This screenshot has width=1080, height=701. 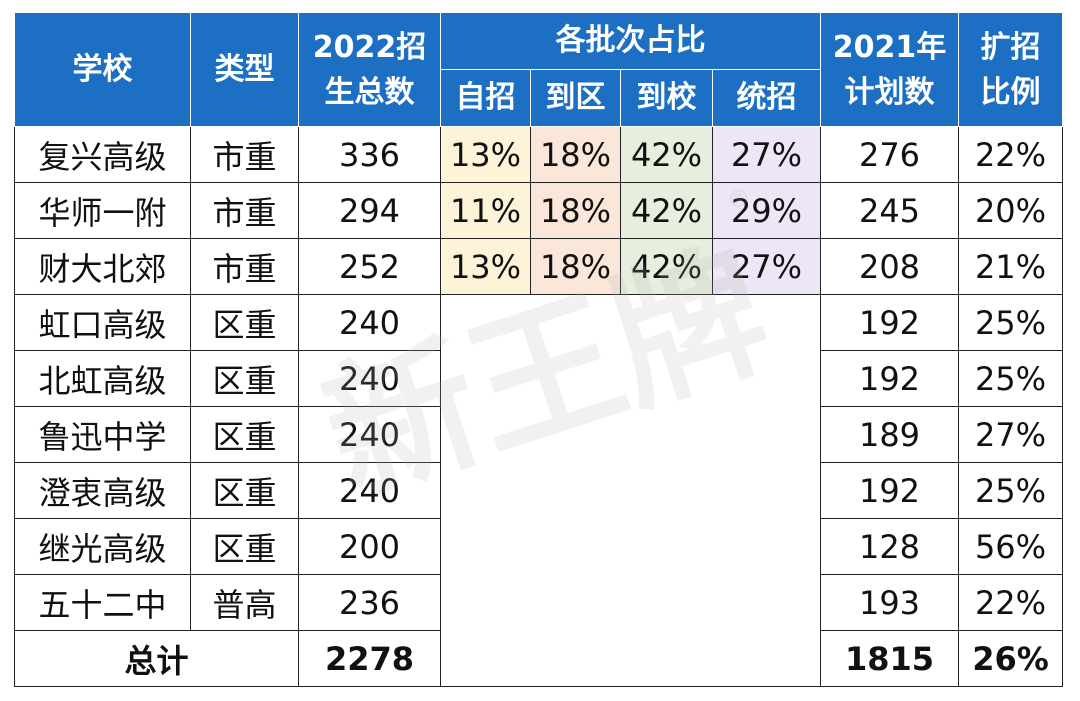 I want to click on cell-school: 北虹高级, so click(x=102, y=378).